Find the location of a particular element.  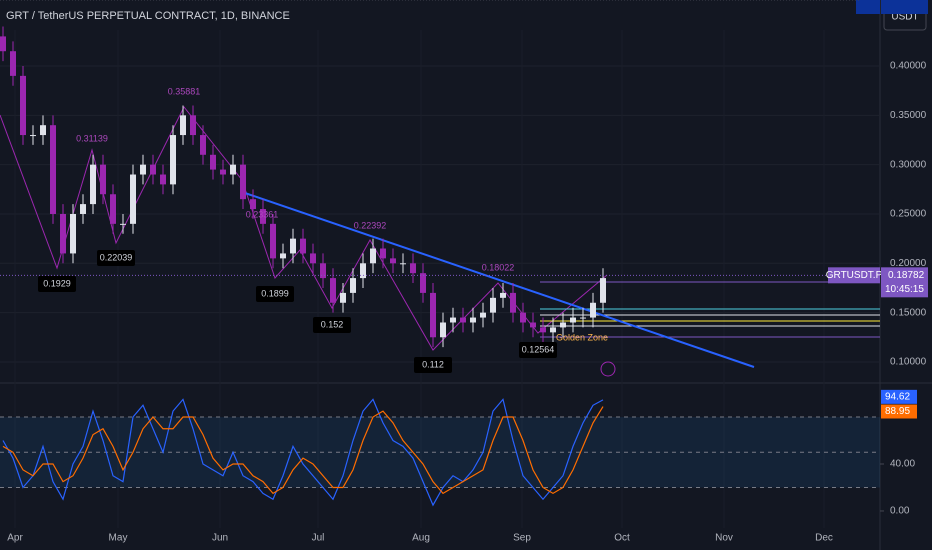

x-tick-label: Jun is located at coordinates (220, 538).